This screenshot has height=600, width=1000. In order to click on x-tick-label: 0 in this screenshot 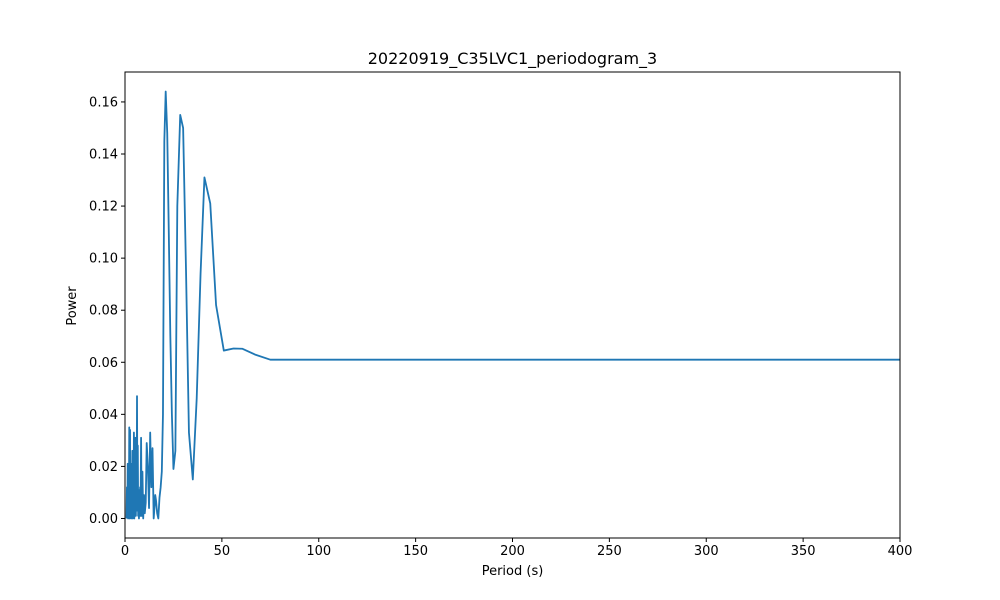, I will do `click(125, 551)`.